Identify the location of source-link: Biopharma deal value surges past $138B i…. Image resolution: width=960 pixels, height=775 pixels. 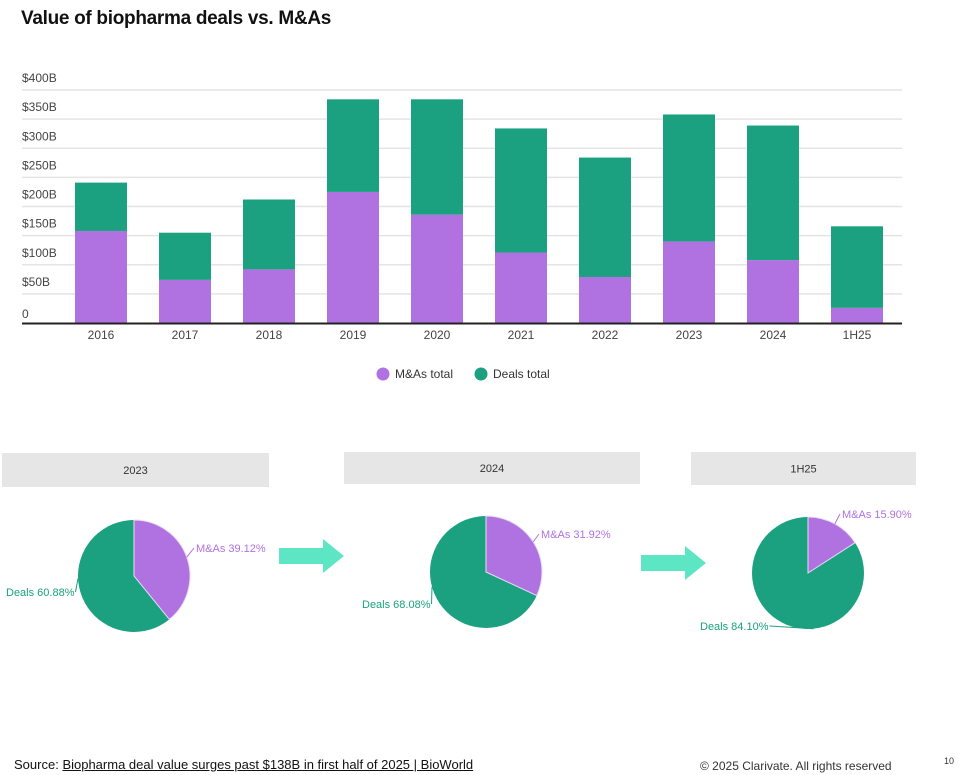
(268, 764).